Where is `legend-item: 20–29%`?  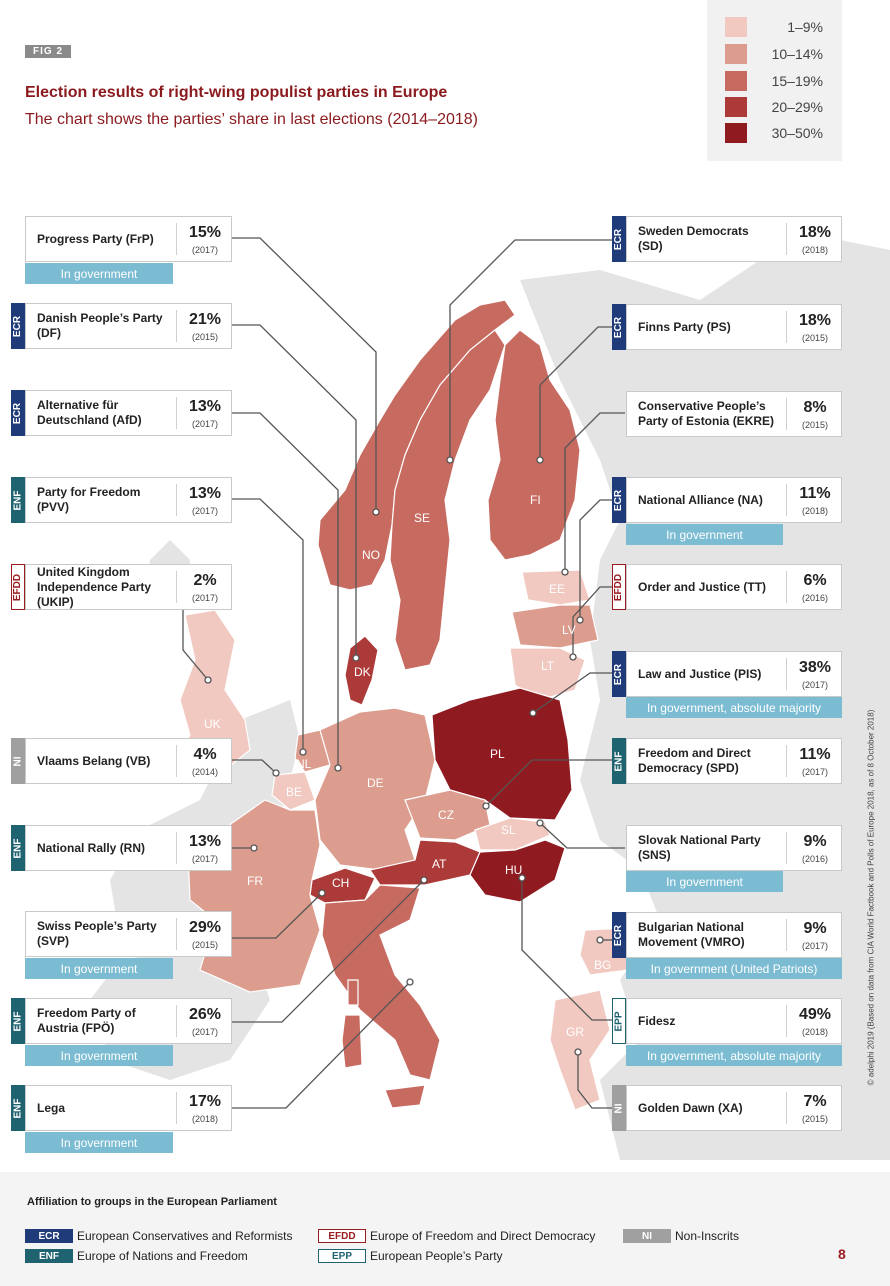
legend-item: 20–29% is located at coordinates (780, 107).